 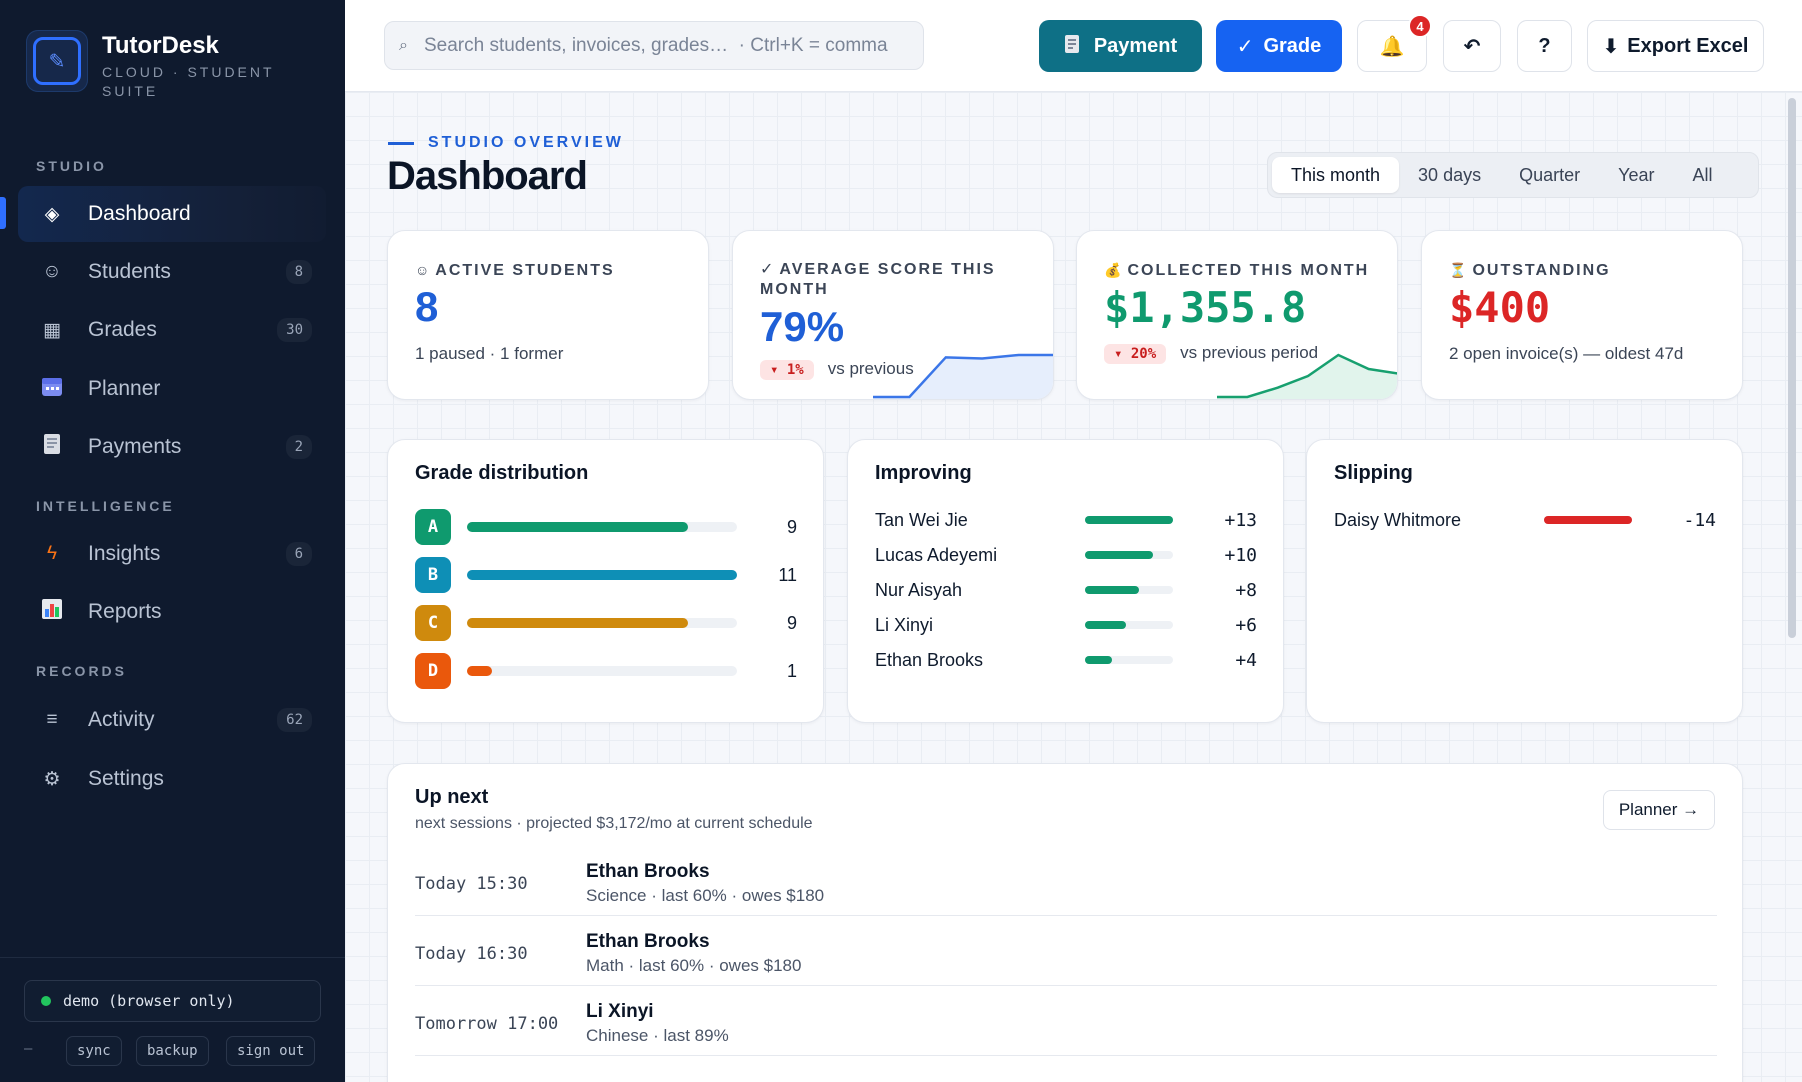 What do you see at coordinates (1129, 660) in the screenshot?
I see `trend-bar-track` at bounding box center [1129, 660].